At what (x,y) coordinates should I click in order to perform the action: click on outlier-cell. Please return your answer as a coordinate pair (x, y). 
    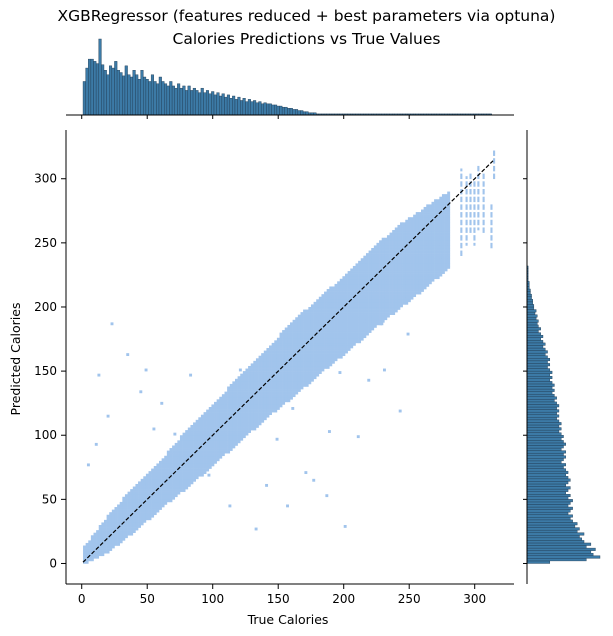
    Looking at the image, I should click on (277, 439).